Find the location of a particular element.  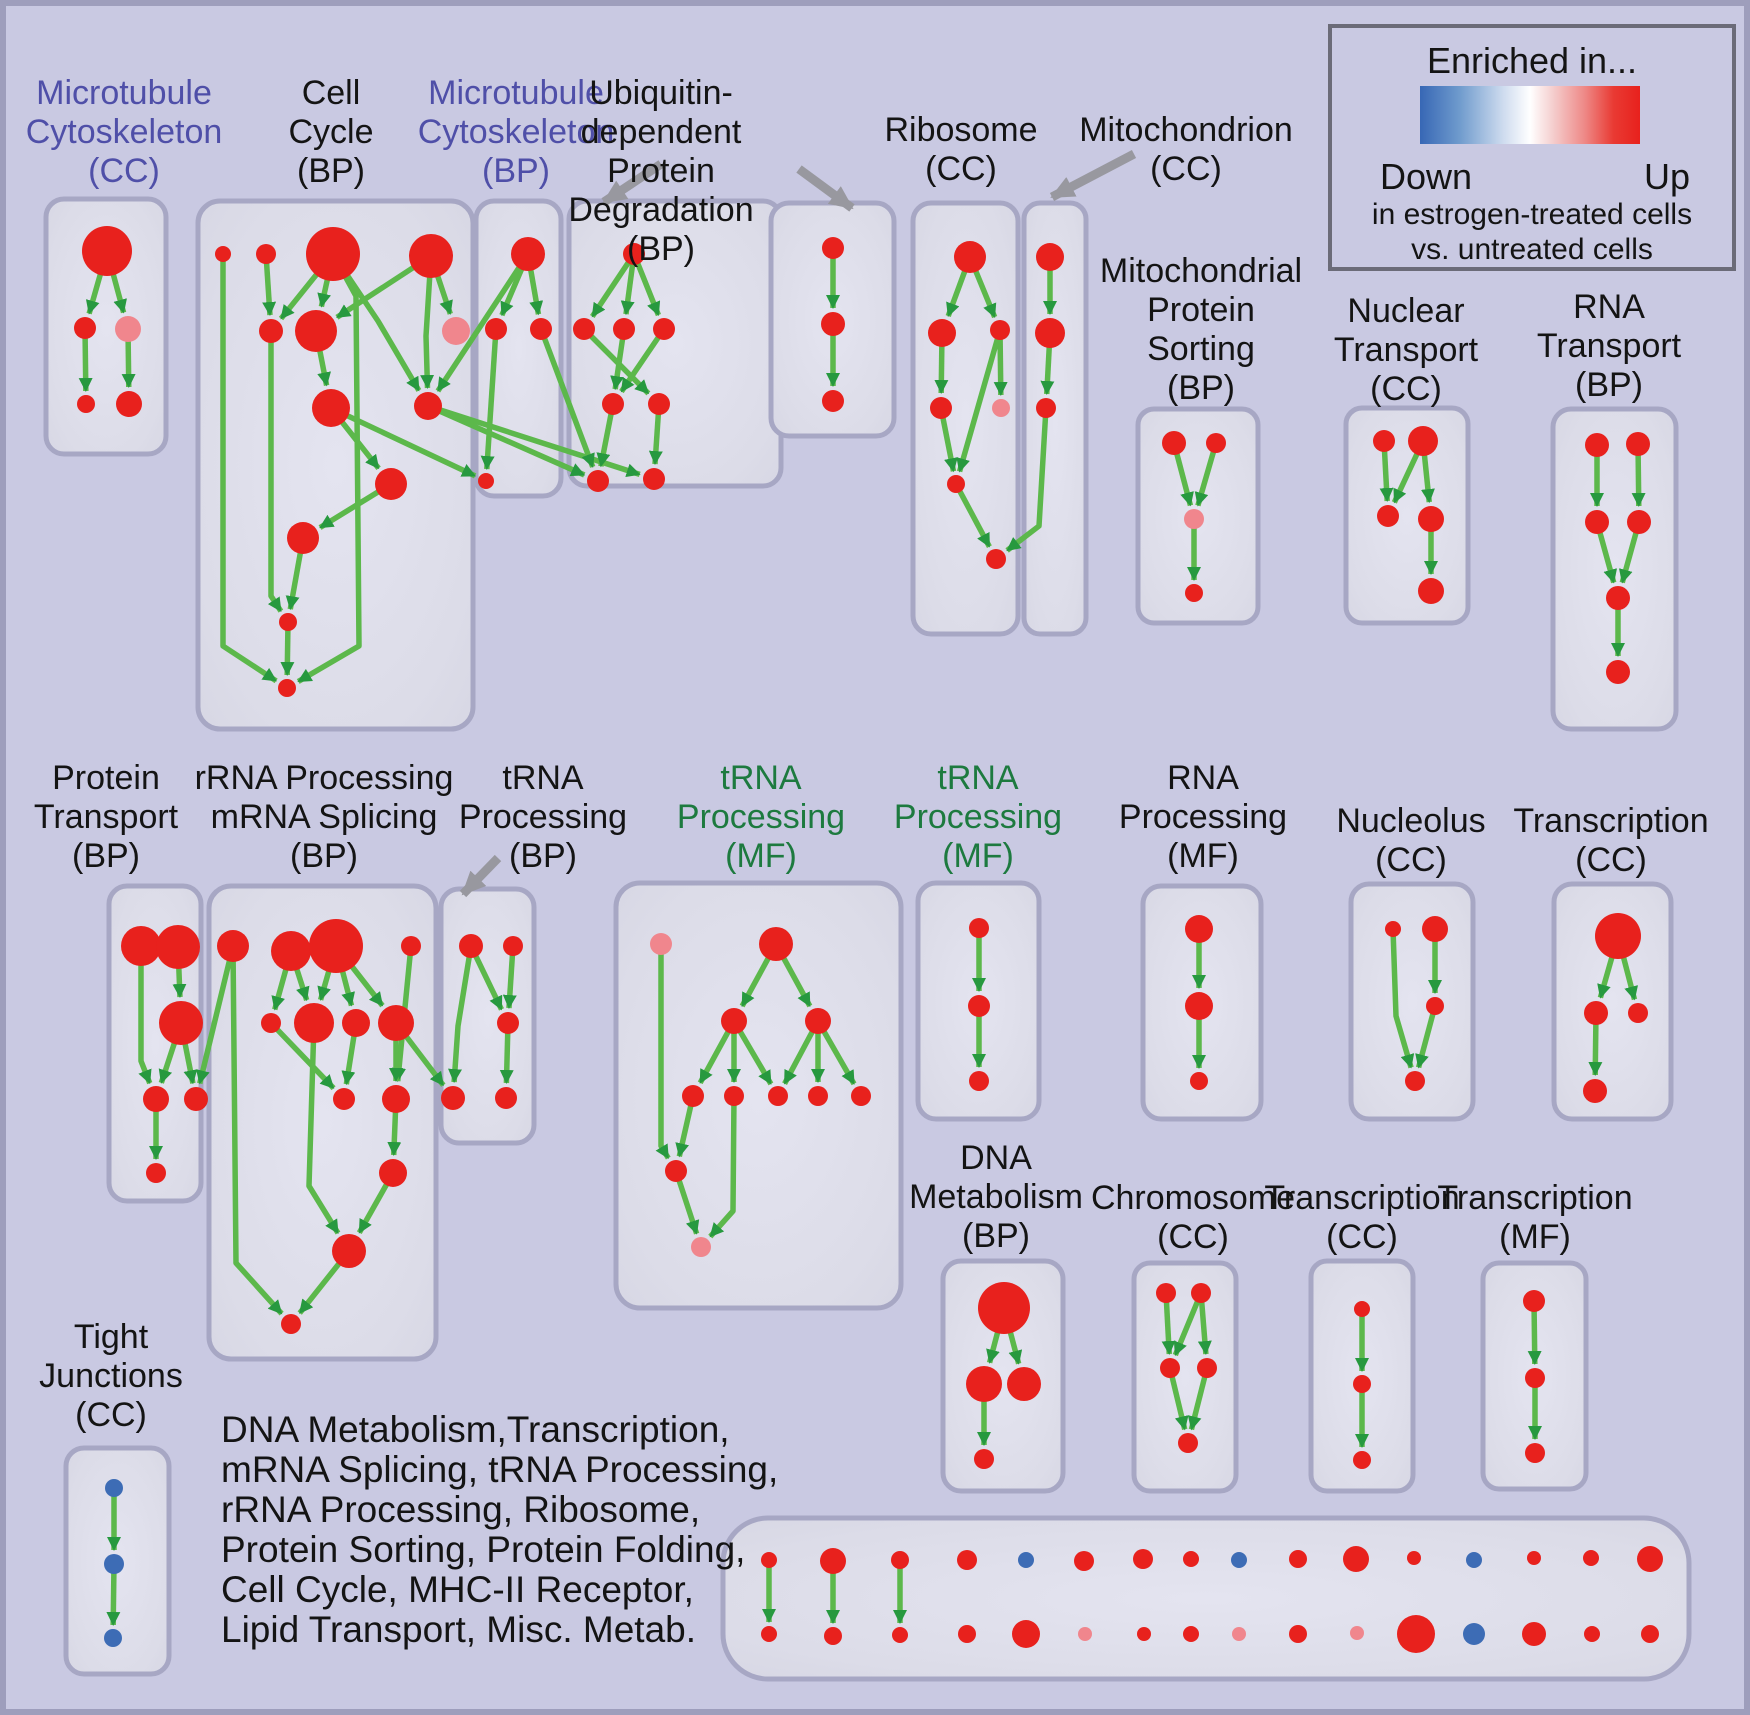

note-line: rRNA Processing, Ribosome, is located at coordinates (461, 1509).